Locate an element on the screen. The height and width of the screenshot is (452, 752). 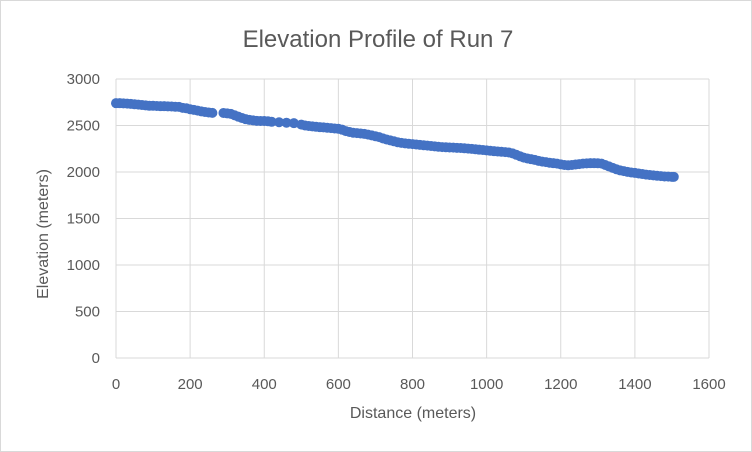
x-tick-label: 400 is located at coordinates (264, 384).